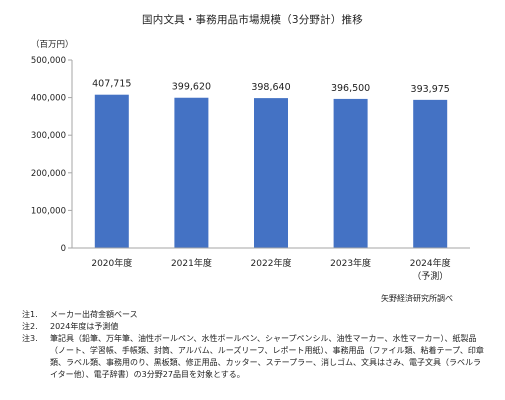  What do you see at coordinates (350, 88) in the screenshot?
I see `data-label: 396,500` at bounding box center [350, 88].